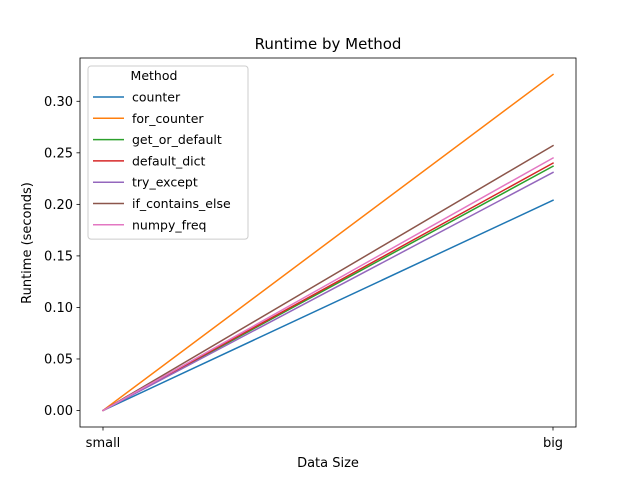 The width and height of the screenshot is (640, 480). I want to click on y-tick-label: 0.20, so click(58, 205).